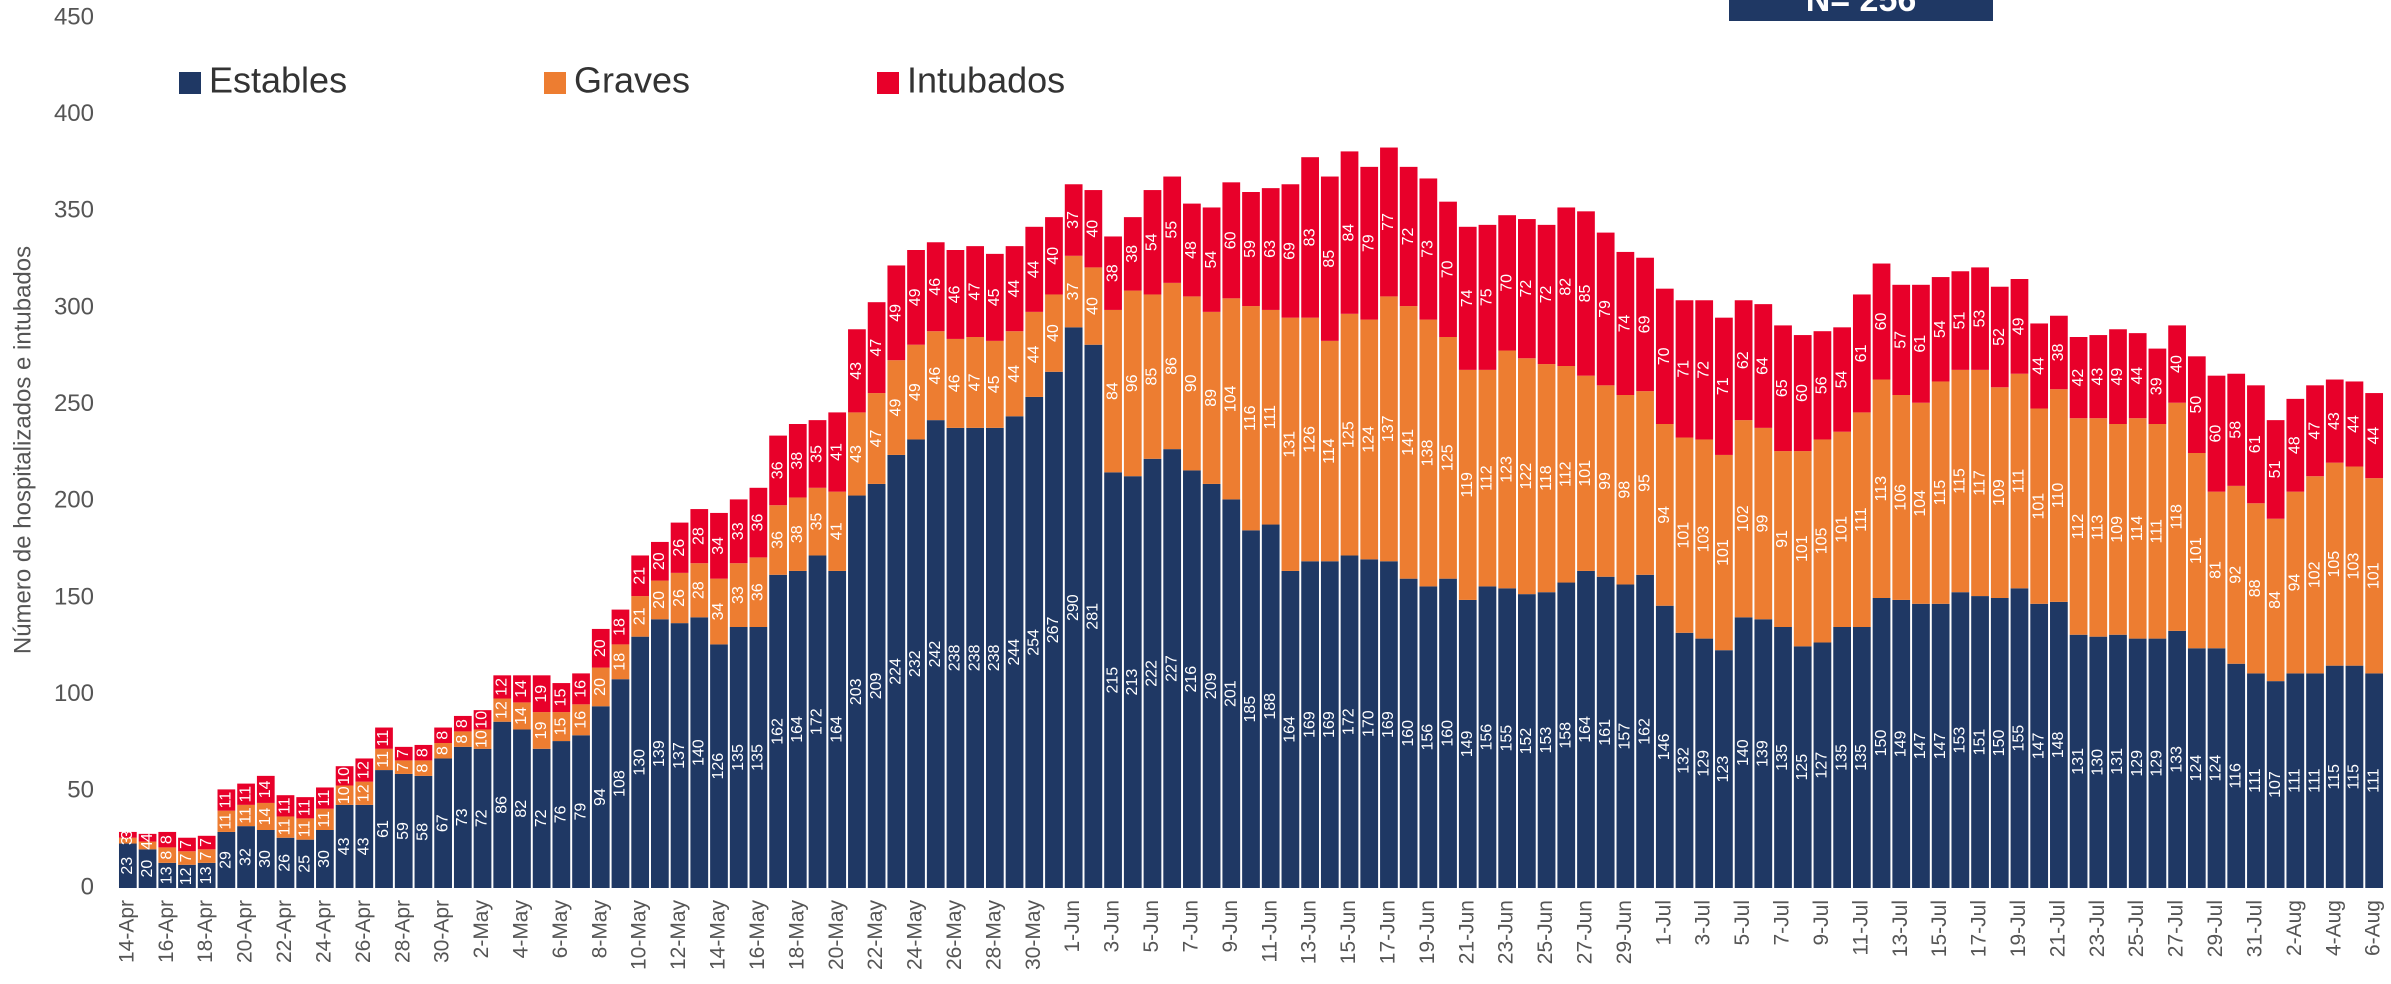 The height and width of the screenshot is (984, 2391). I want to click on data-label: 111, so click(2314, 780).